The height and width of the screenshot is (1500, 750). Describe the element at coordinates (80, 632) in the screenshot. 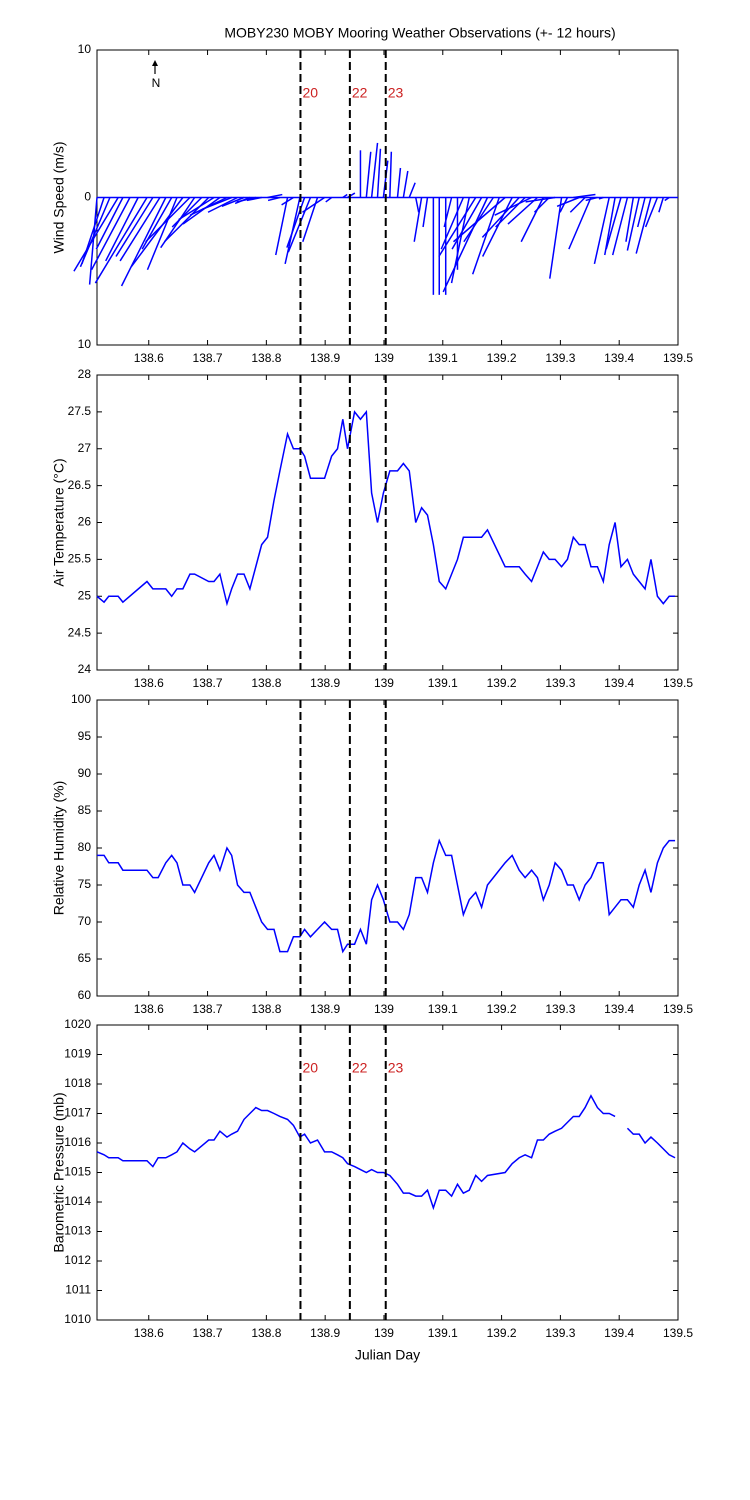

I see `y-tick-label: 24.5` at that location.